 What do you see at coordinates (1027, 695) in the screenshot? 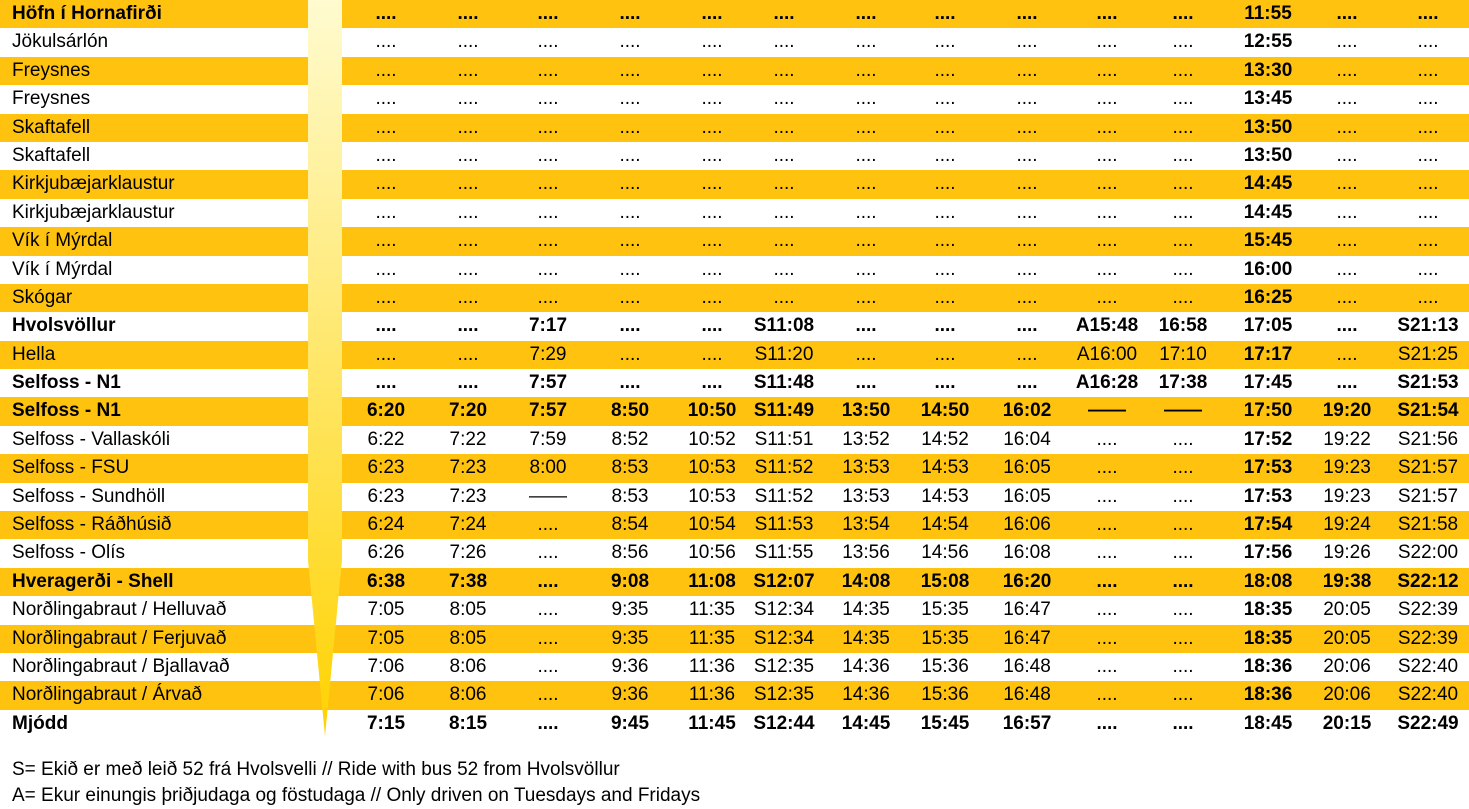
I see `time-cell: 16:48` at bounding box center [1027, 695].